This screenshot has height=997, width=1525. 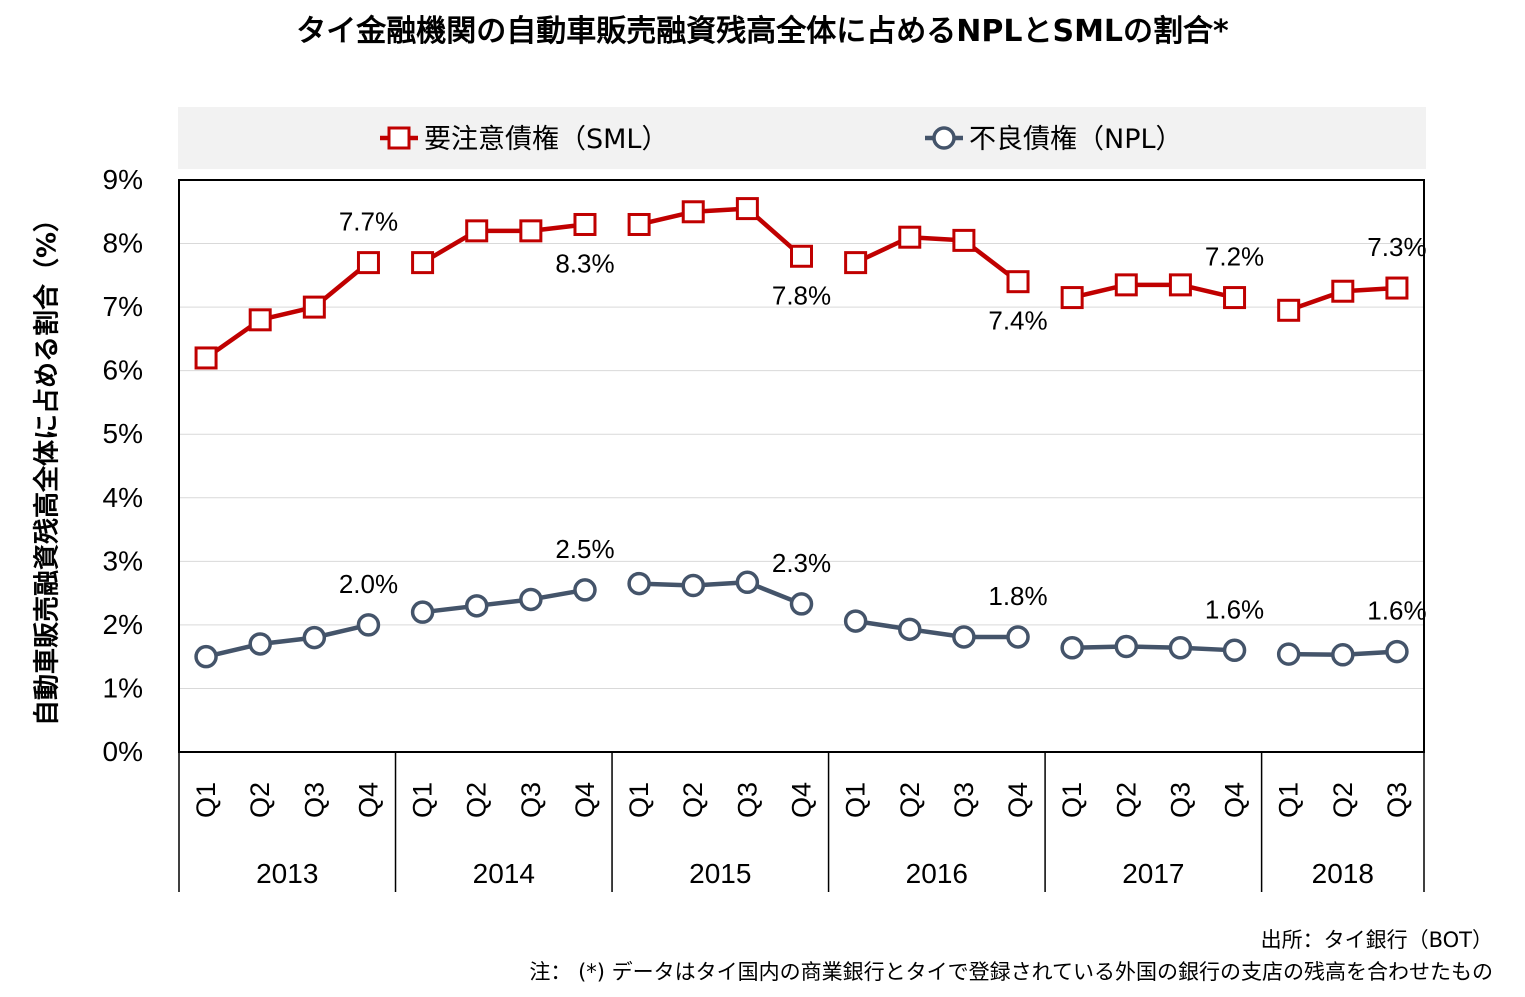 I want to click on y-tick-label: 0%, so click(x=123, y=751).